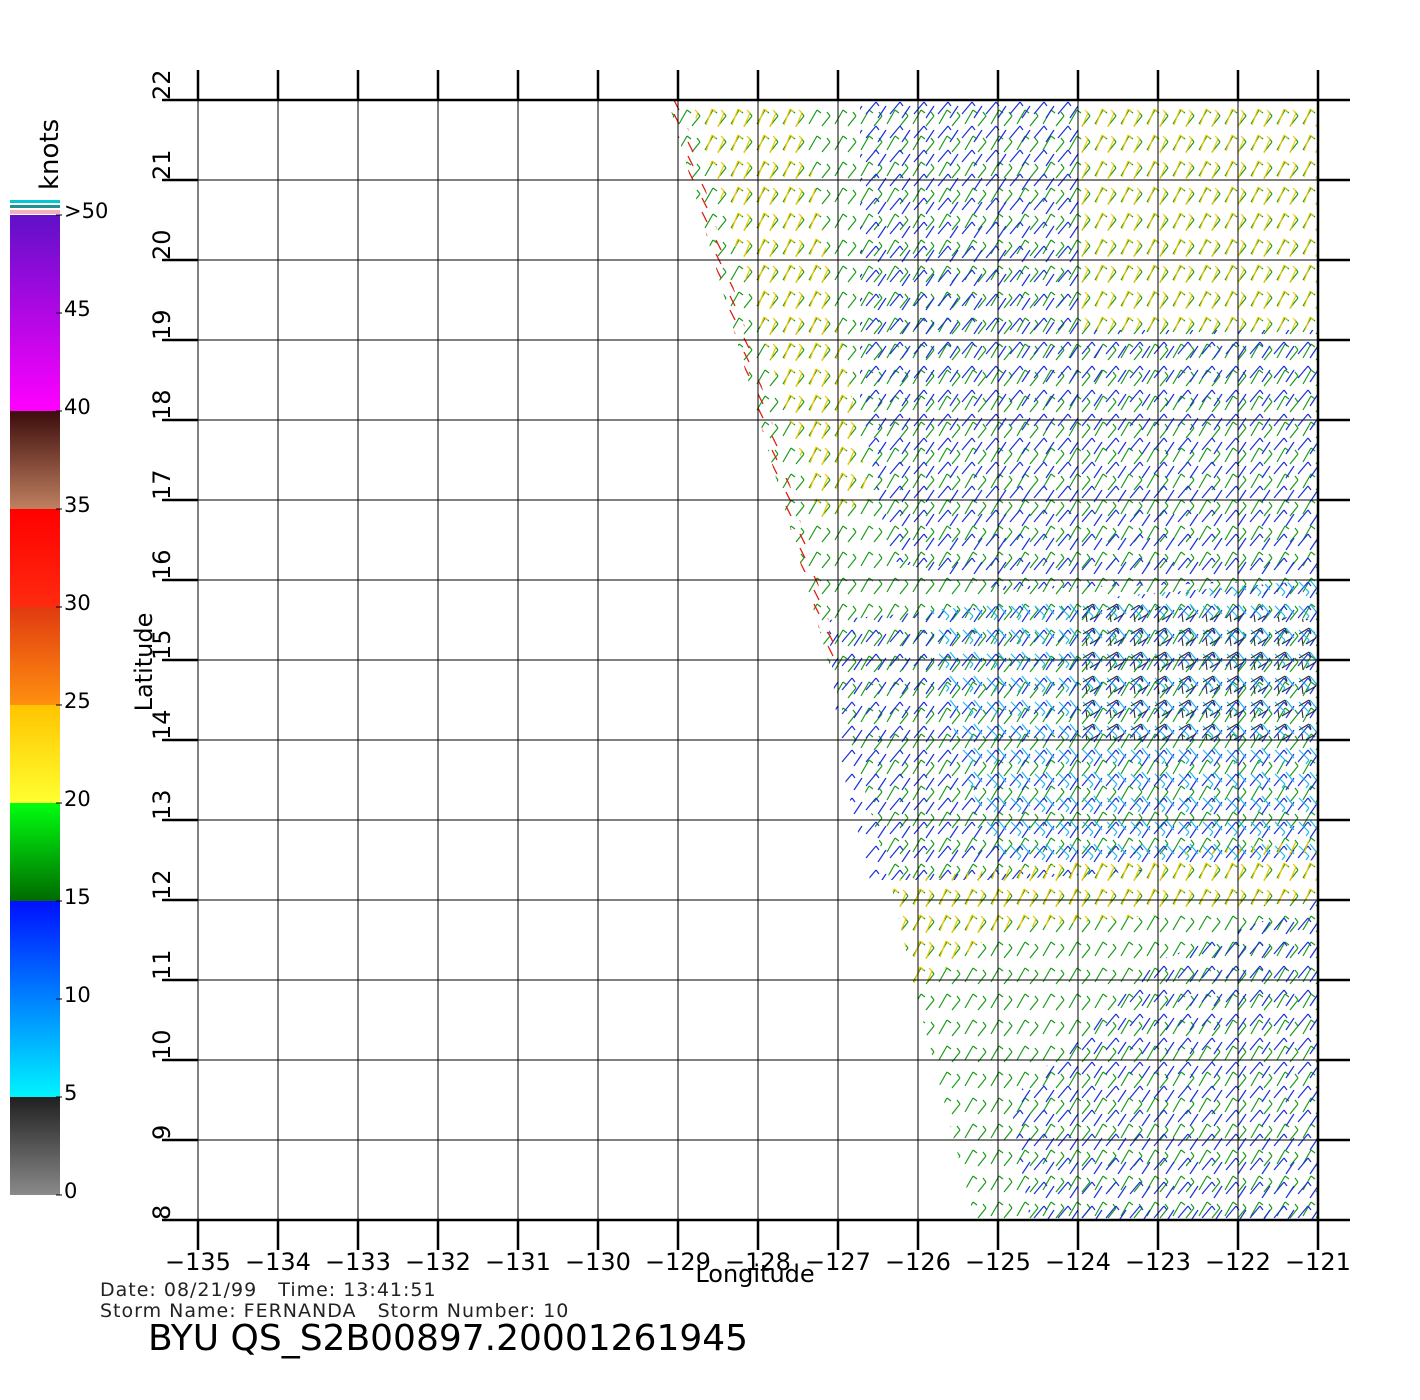  What do you see at coordinates (77, 505) in the screenshot?
I see `colorbar-tick-label: 35` at bounding box center [77, 505].